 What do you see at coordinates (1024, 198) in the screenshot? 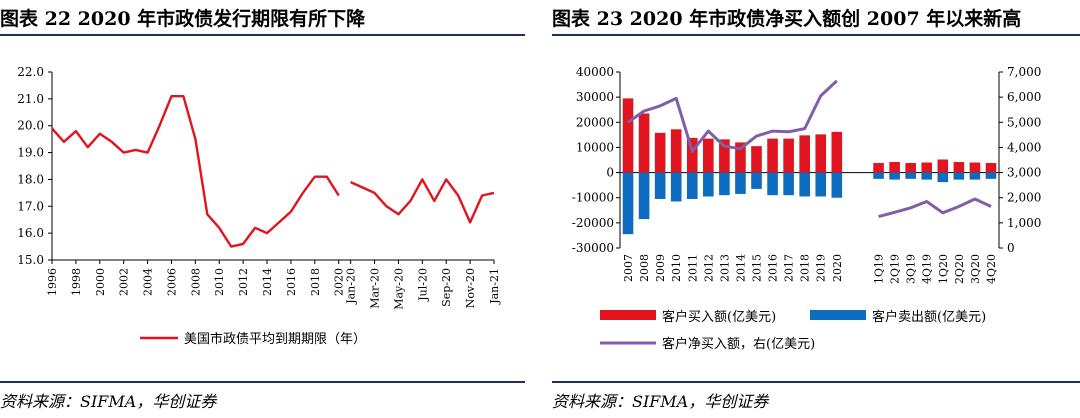
I see `right-y-tick-label: 2,000` at bounding box center [1024, 198].